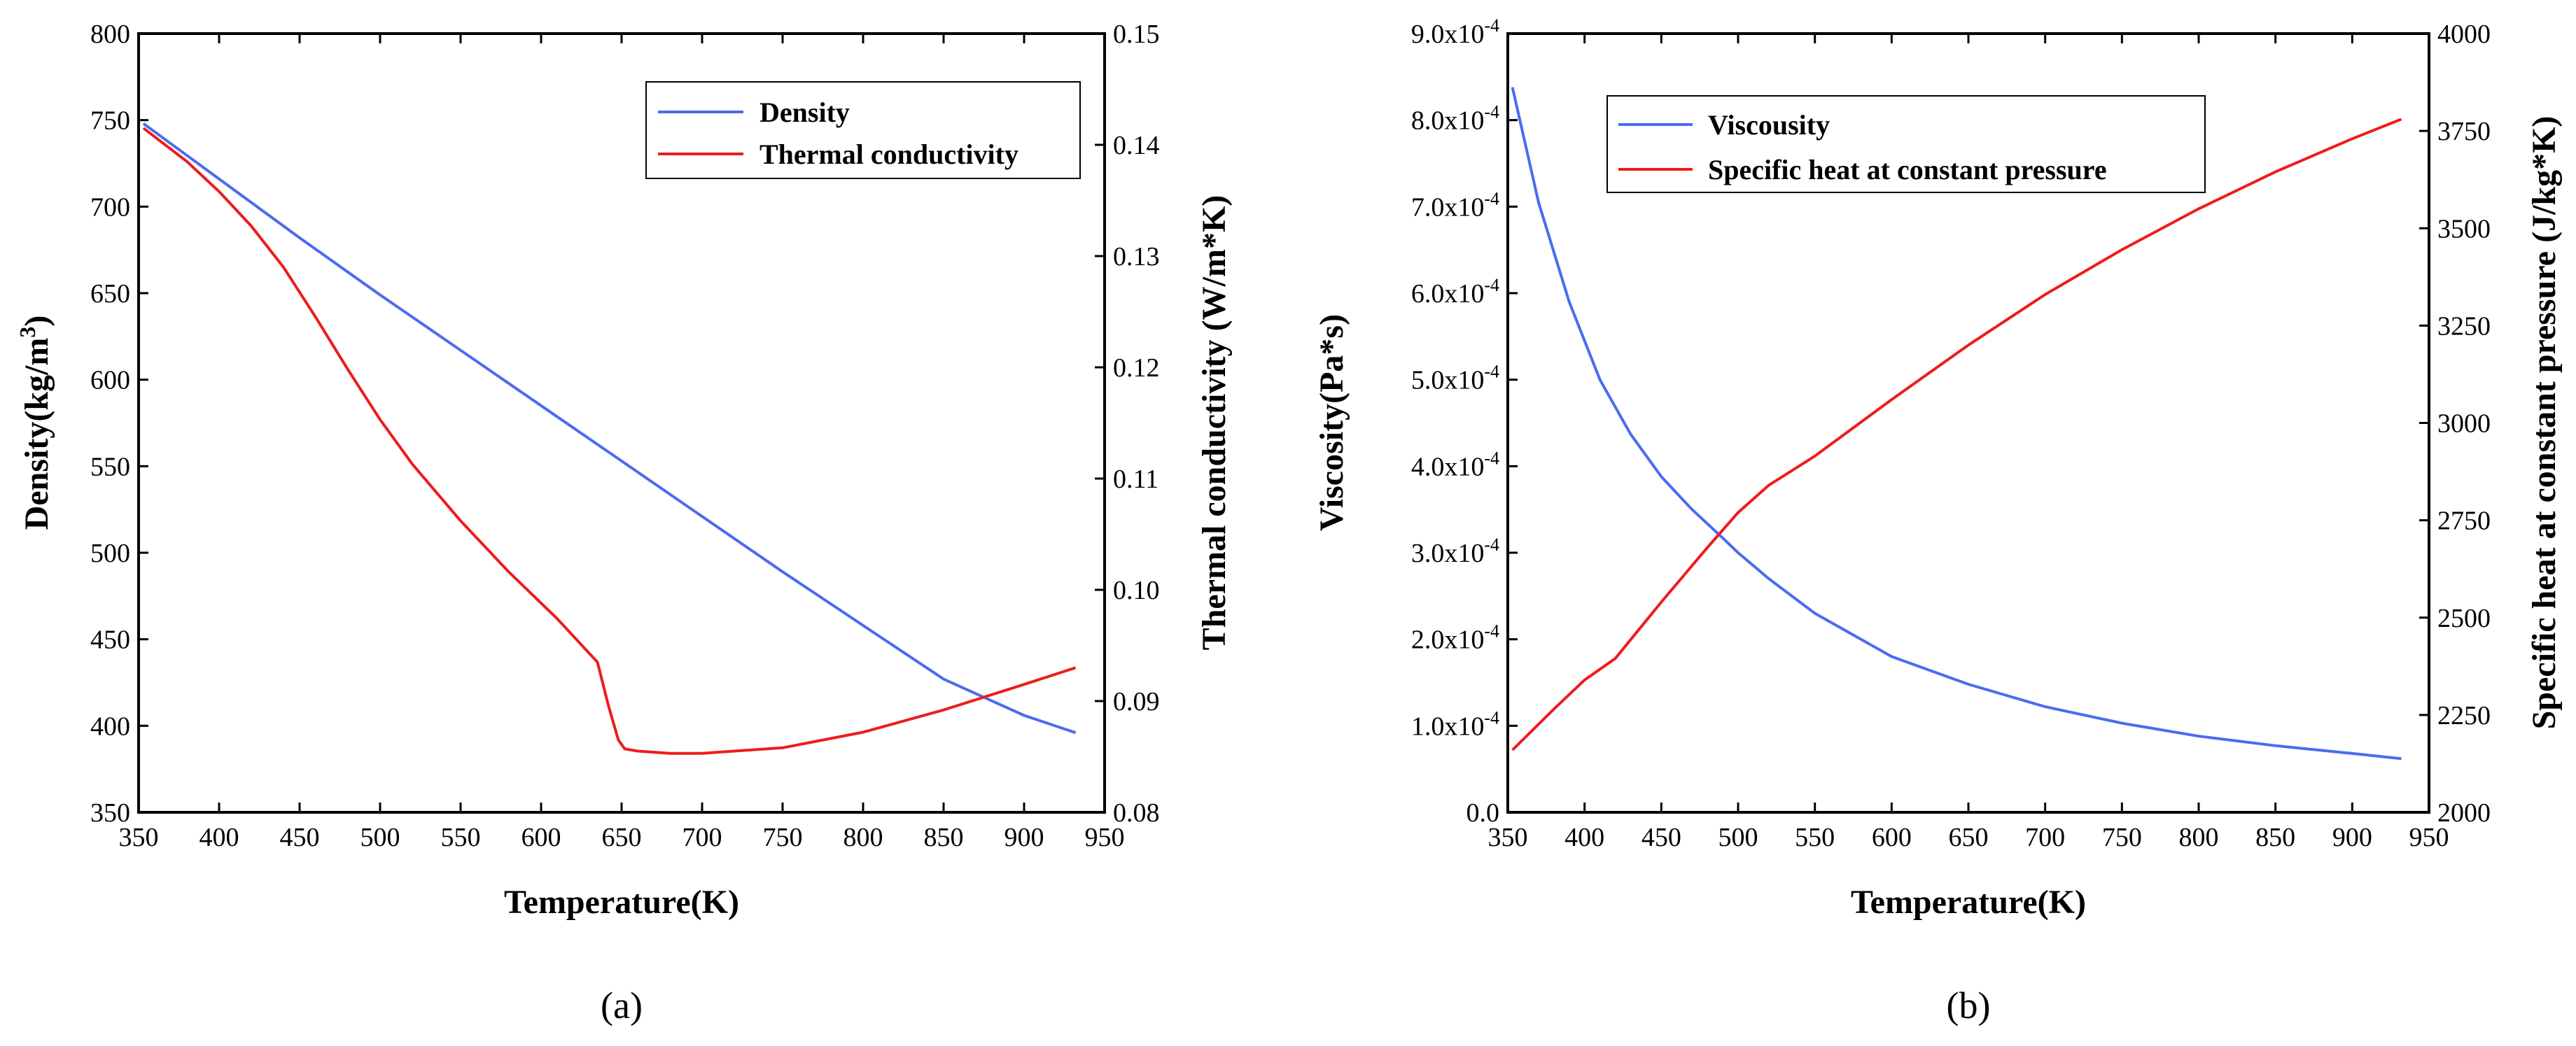  What do you see at coordinates (1907, 169) in the screenshot?
I see `chart-b-legend-label-specific-heat: Specific heat at constant pressure` at bounding box center [1907, 169].